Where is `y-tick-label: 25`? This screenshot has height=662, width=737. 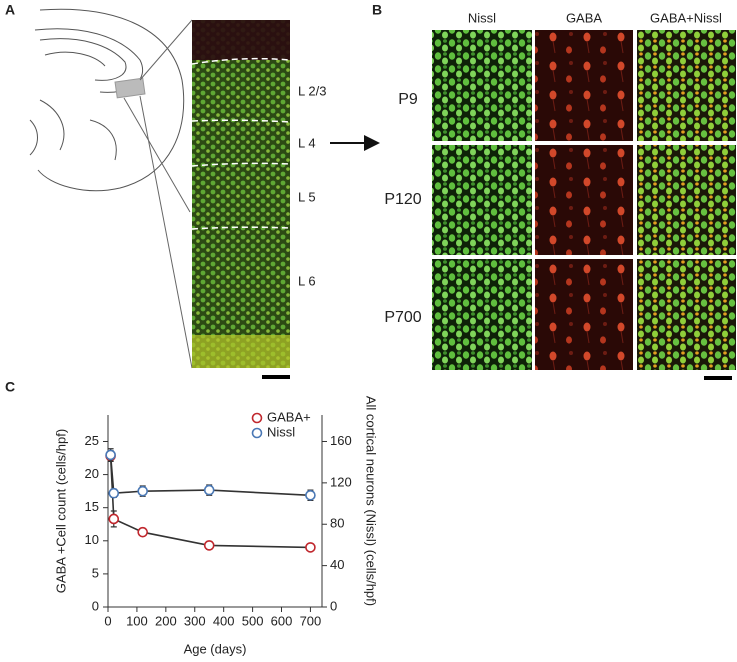
y-tick-label: 25 is located at coordinates (92, 440).